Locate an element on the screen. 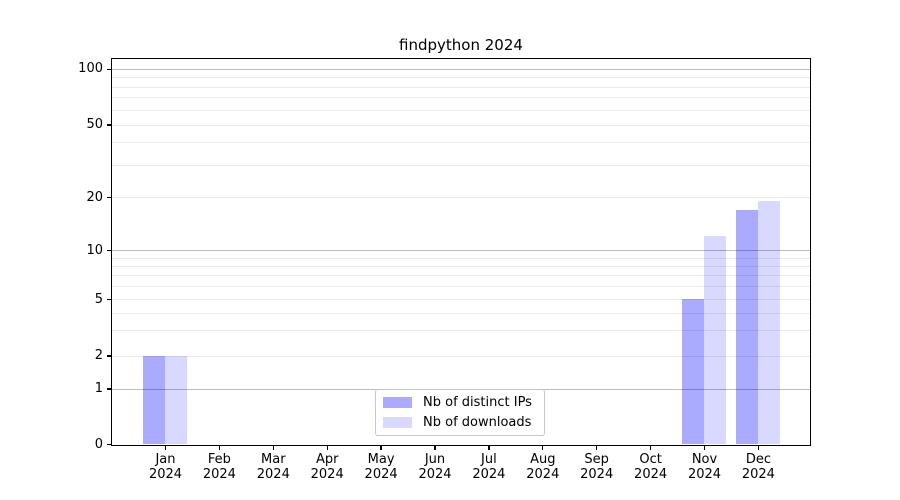 The width and height of the screenshot is (900, 500). x-axis-tick-label: Aug 2024 is located at coordinates (543, 467).